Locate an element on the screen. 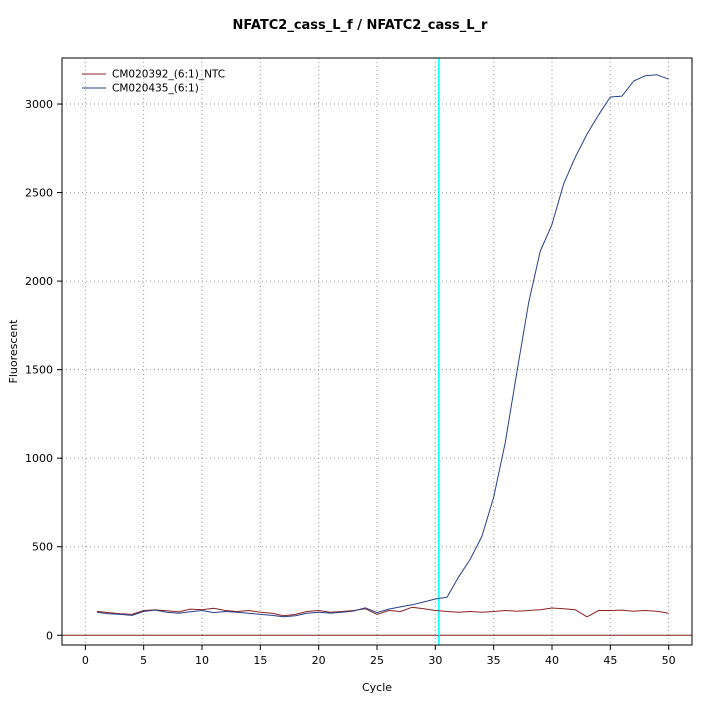  x-axis-label: Cycle is located at coordinates (377, 687).